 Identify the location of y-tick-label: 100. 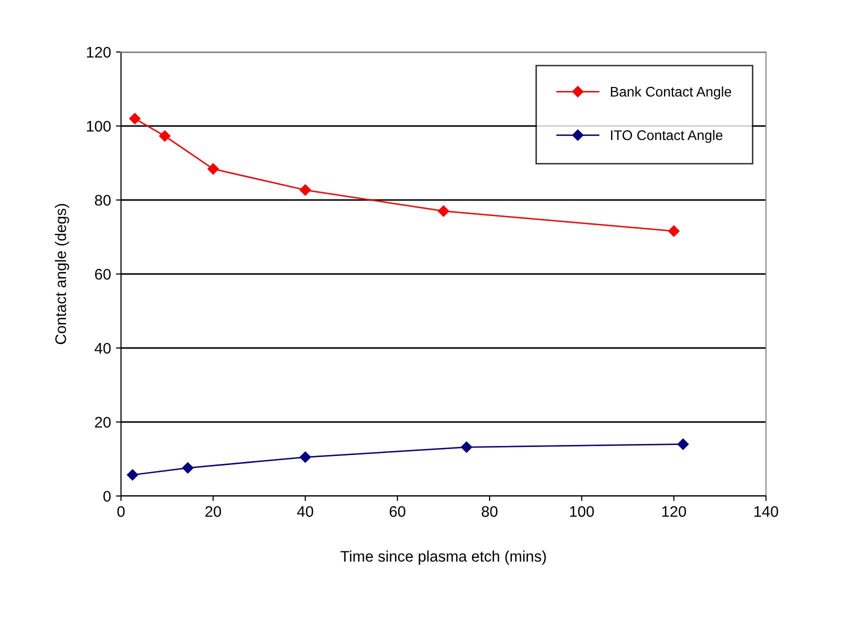
(98, 126).